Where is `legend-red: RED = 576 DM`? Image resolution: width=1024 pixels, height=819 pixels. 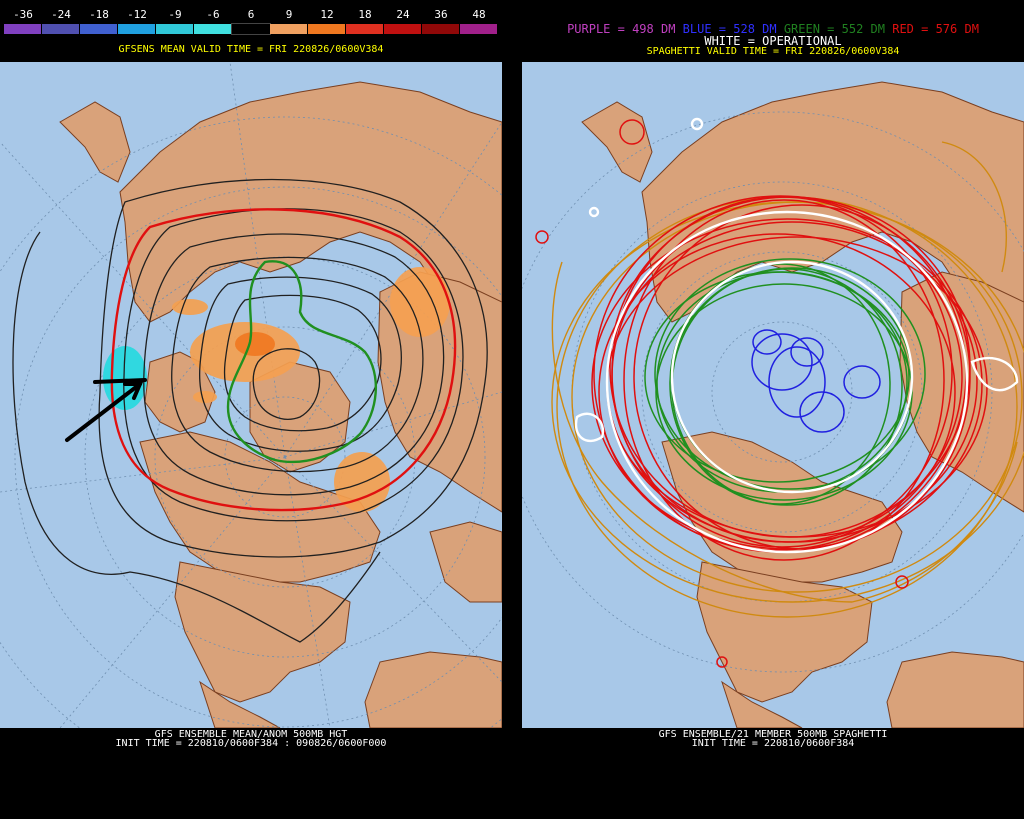
legend-red: RED = 576 DM is located at coordinates (935, 29).